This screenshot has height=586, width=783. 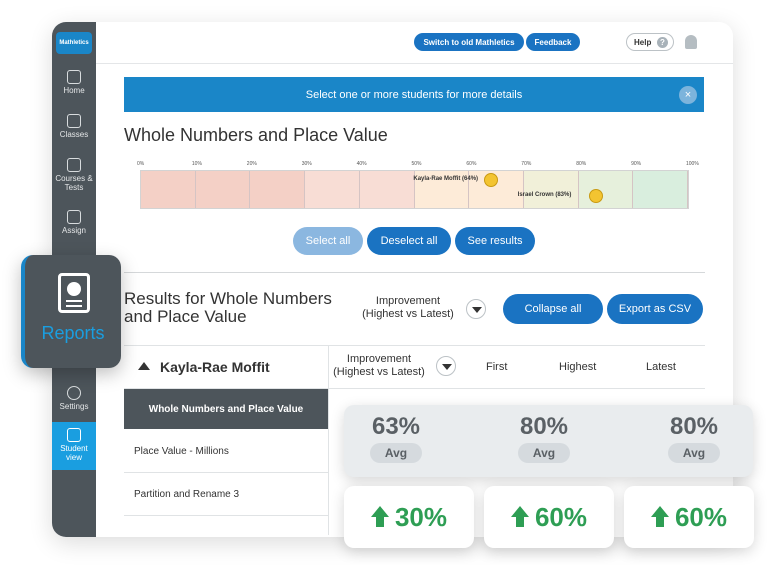 I want to click on scale-tick-label: 30%, so click(x=306, y=164).